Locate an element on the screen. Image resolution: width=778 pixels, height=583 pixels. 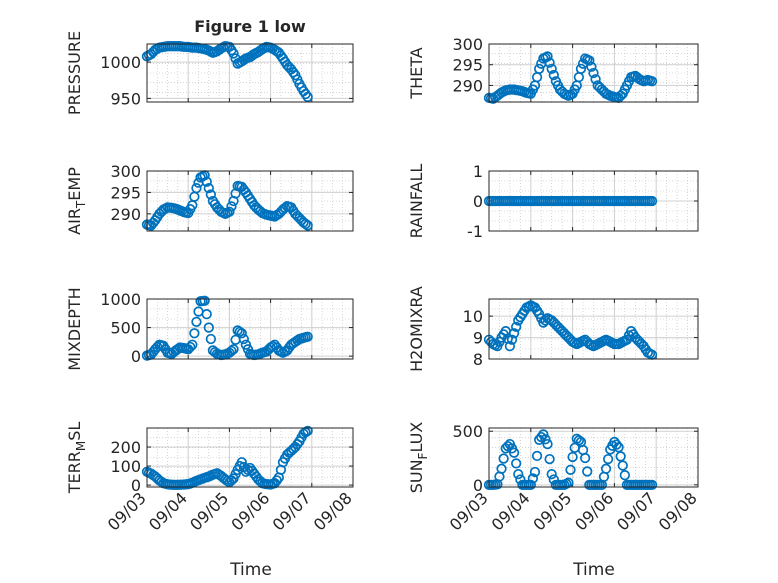
ylabel-subscript: T is located at coordinates (81, 204).